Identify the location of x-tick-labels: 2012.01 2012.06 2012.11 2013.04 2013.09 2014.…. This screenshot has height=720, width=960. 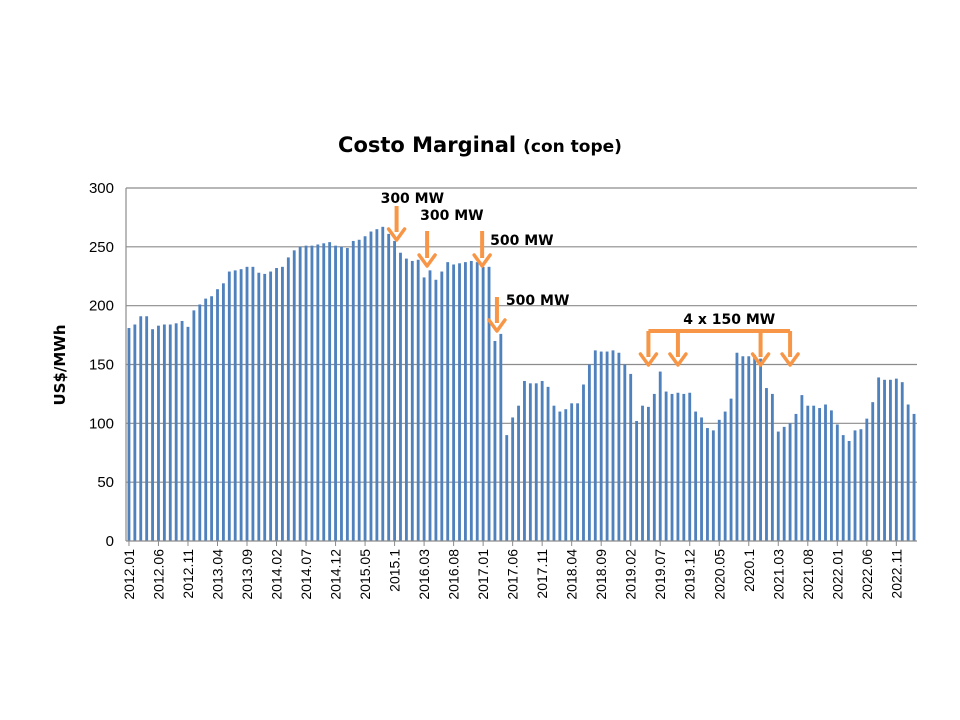
(512, 570).